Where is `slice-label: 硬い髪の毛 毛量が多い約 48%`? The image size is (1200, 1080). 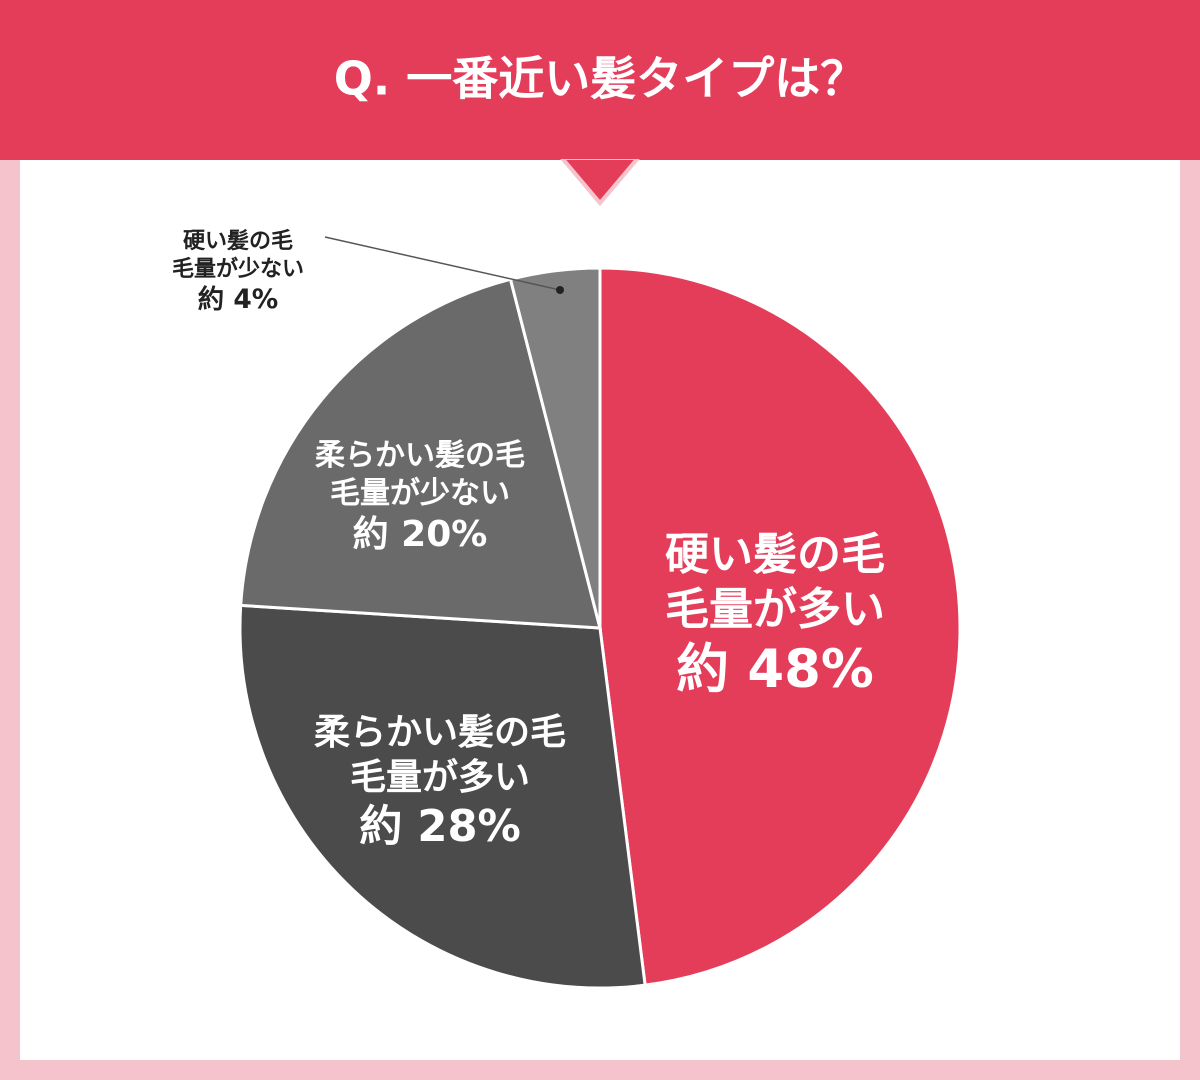
slice-label: 硬い髪の毛 毛量が多い約 48% is located at coordinates (775, 615).